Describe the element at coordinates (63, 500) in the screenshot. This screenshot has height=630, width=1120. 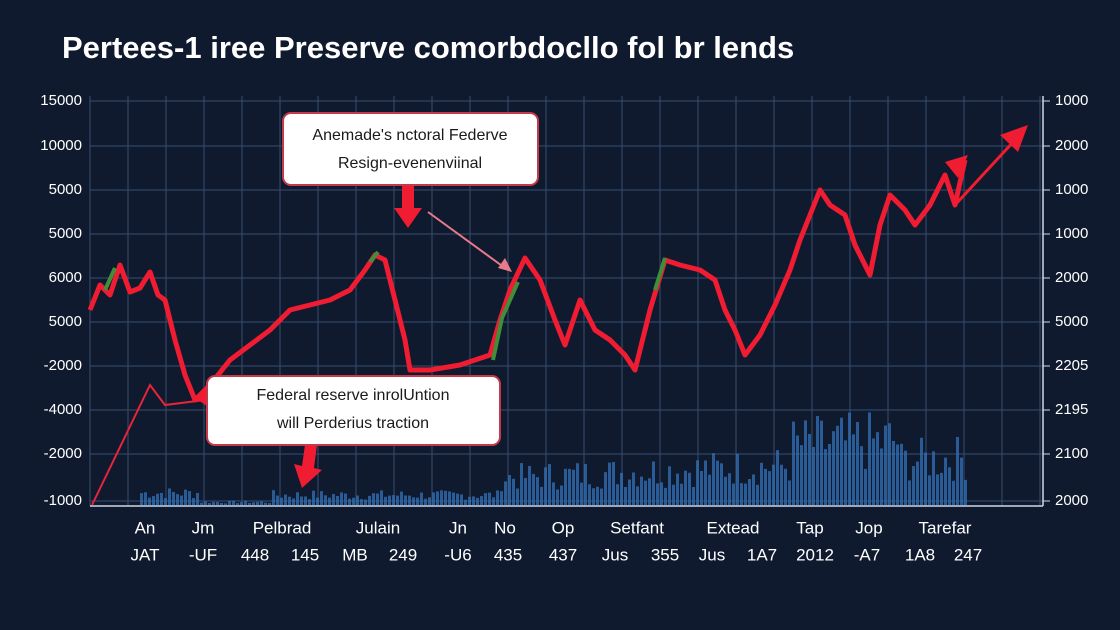
I see `y-tick-label: -1000` at that location.